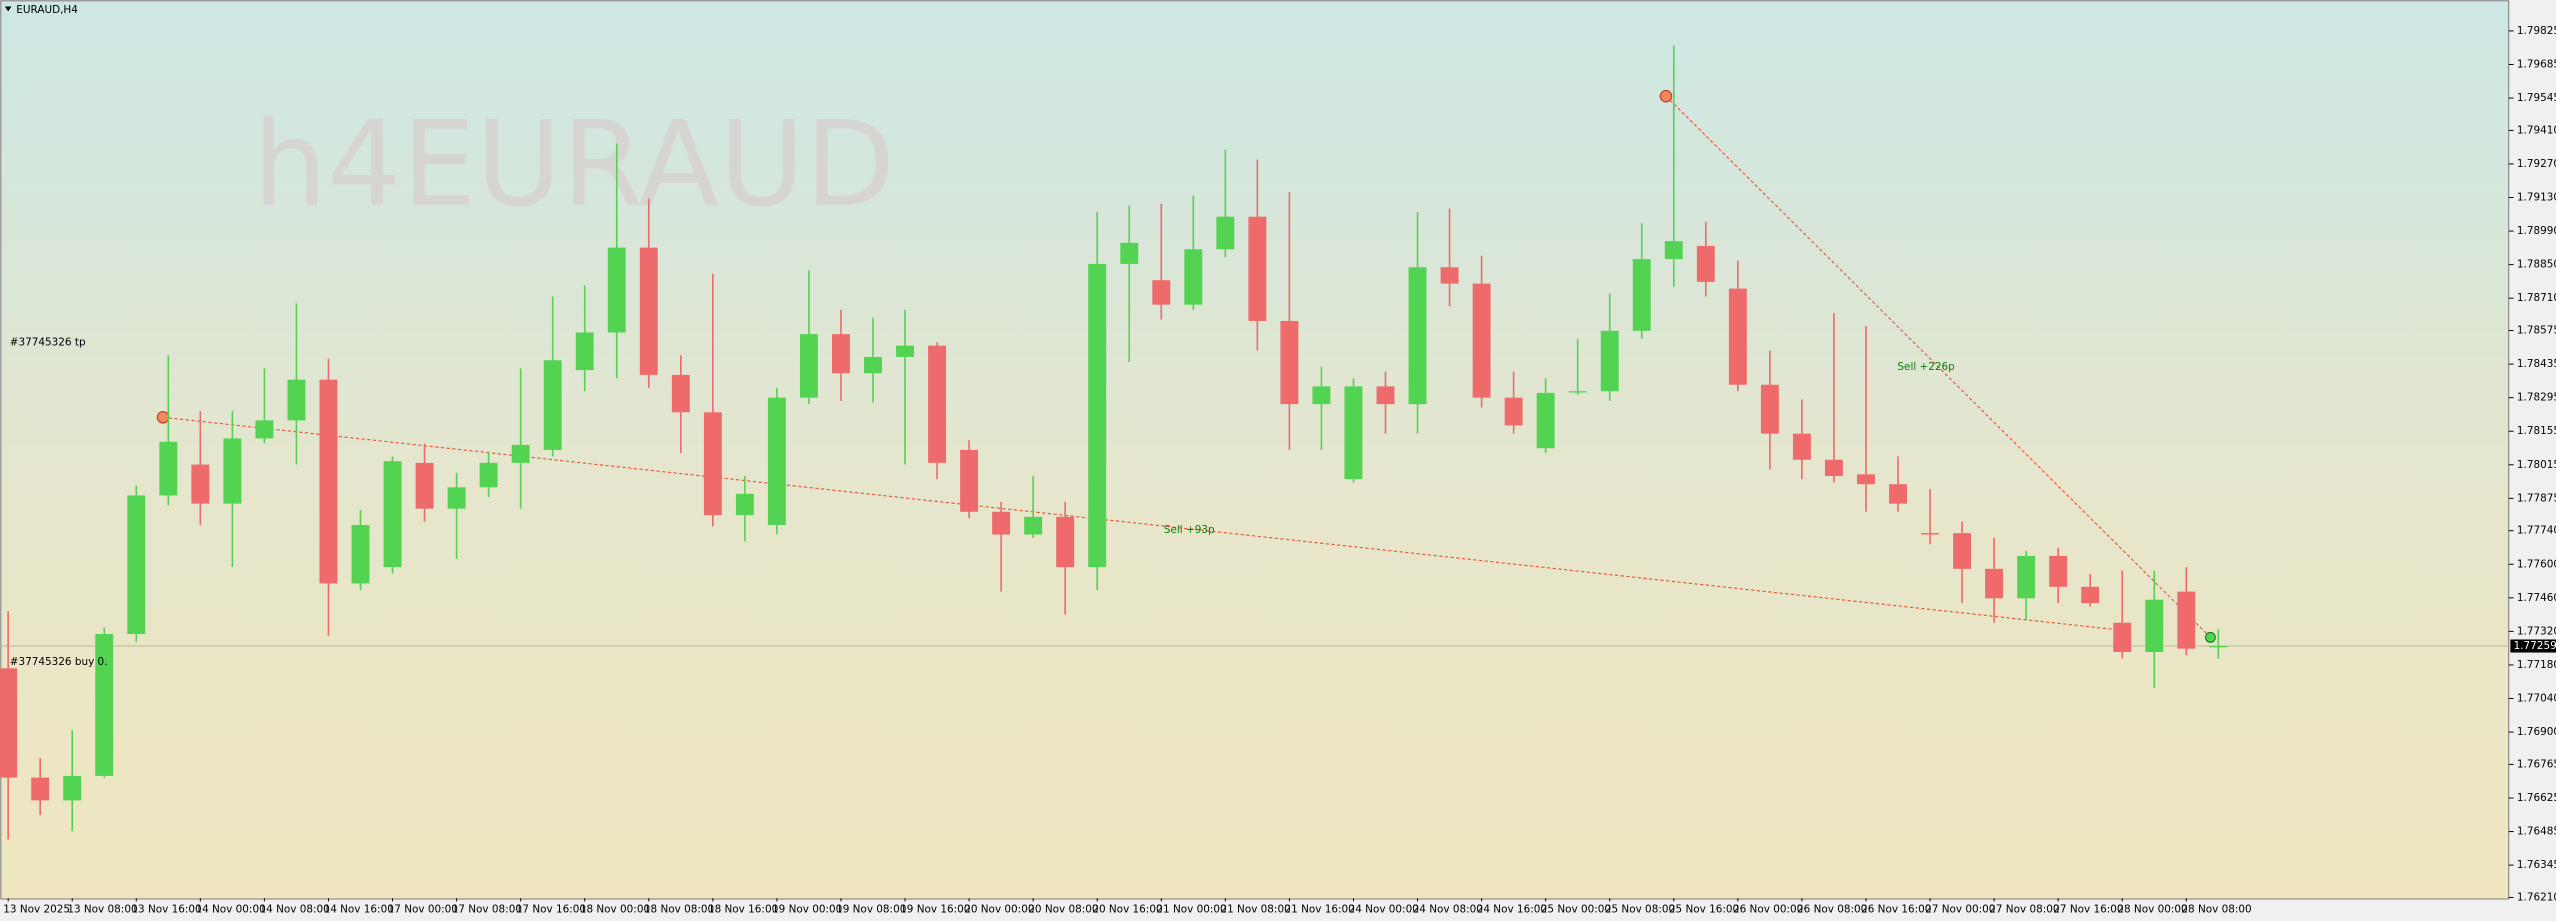 This screenshot has height=921, width=2556. What do you see at coordinates (2536, 31) in the screenshot?
I see `y-tick-label: 1.79825` at bounding box center [2536, 31].